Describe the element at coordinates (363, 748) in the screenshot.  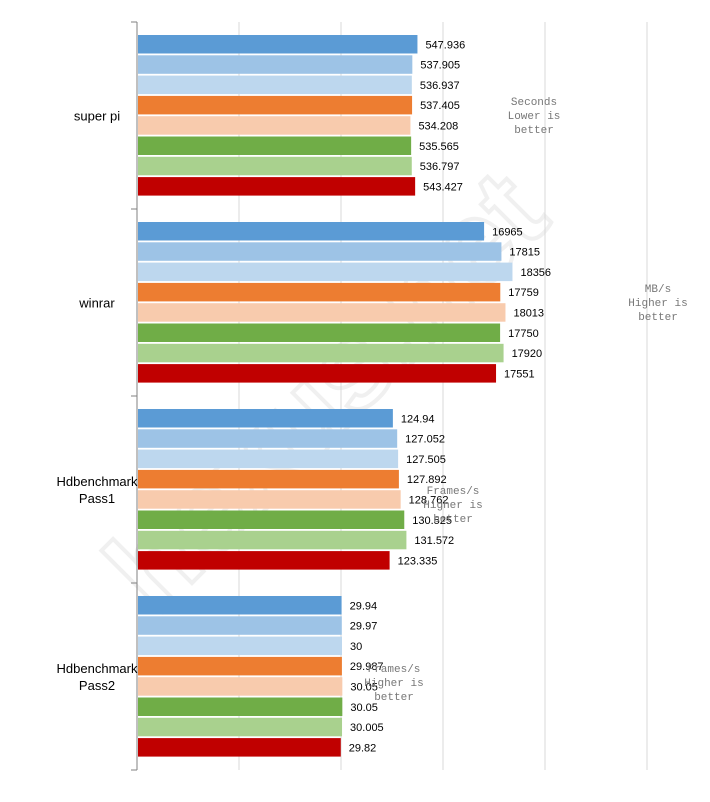
I see `data-label: 29.82` at that location.